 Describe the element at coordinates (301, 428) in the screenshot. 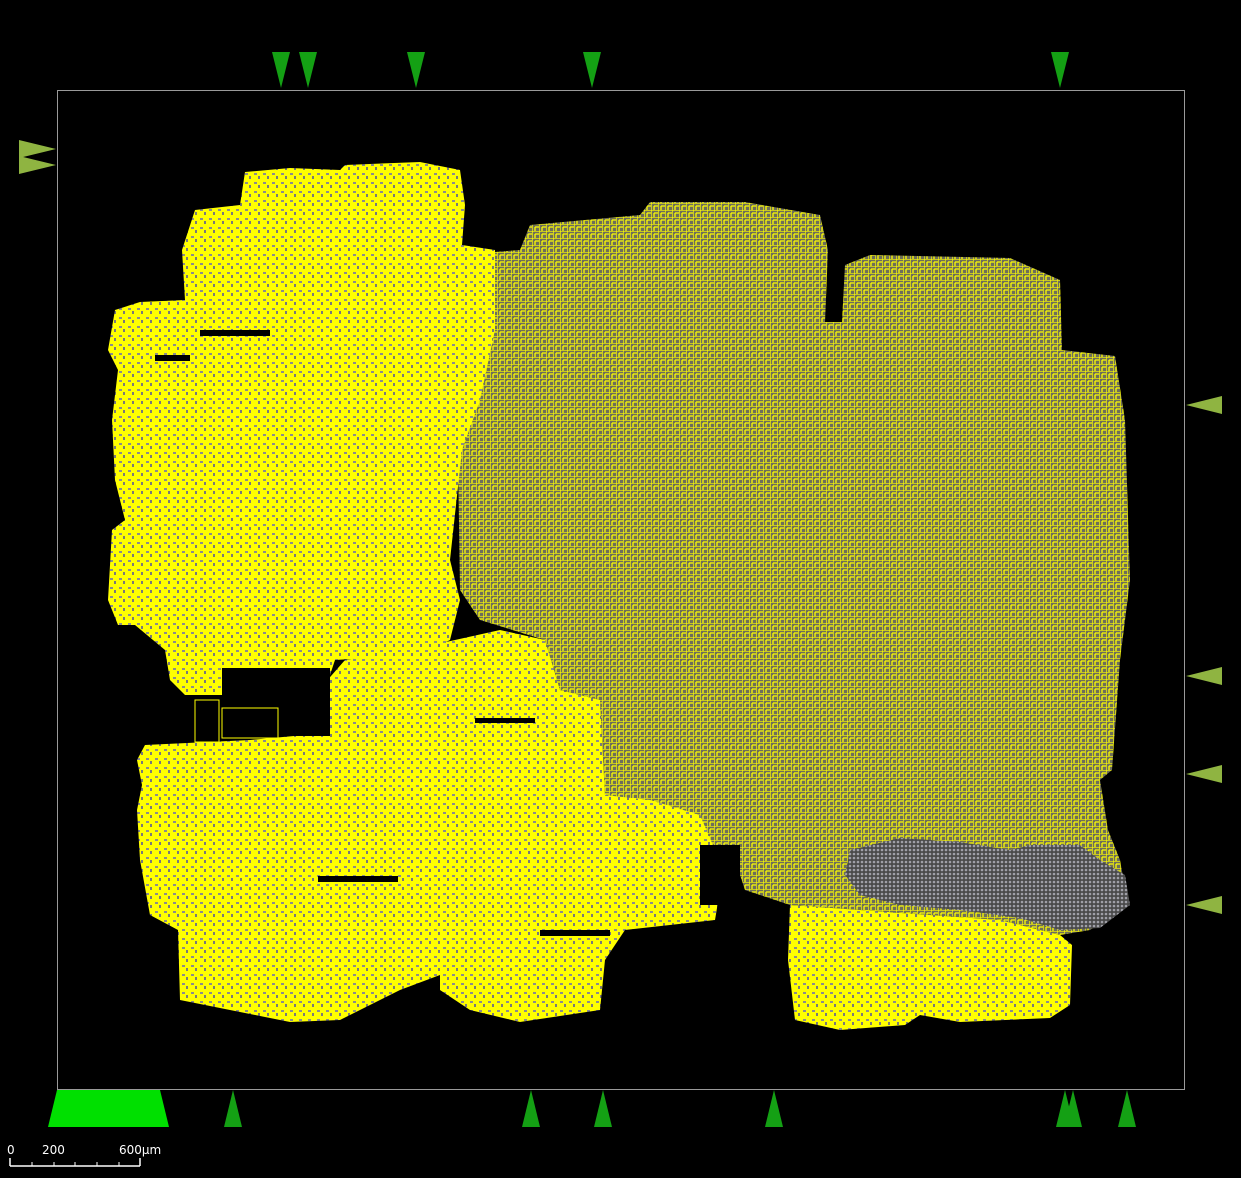

I see `tissue-region-left-upper` at that location.